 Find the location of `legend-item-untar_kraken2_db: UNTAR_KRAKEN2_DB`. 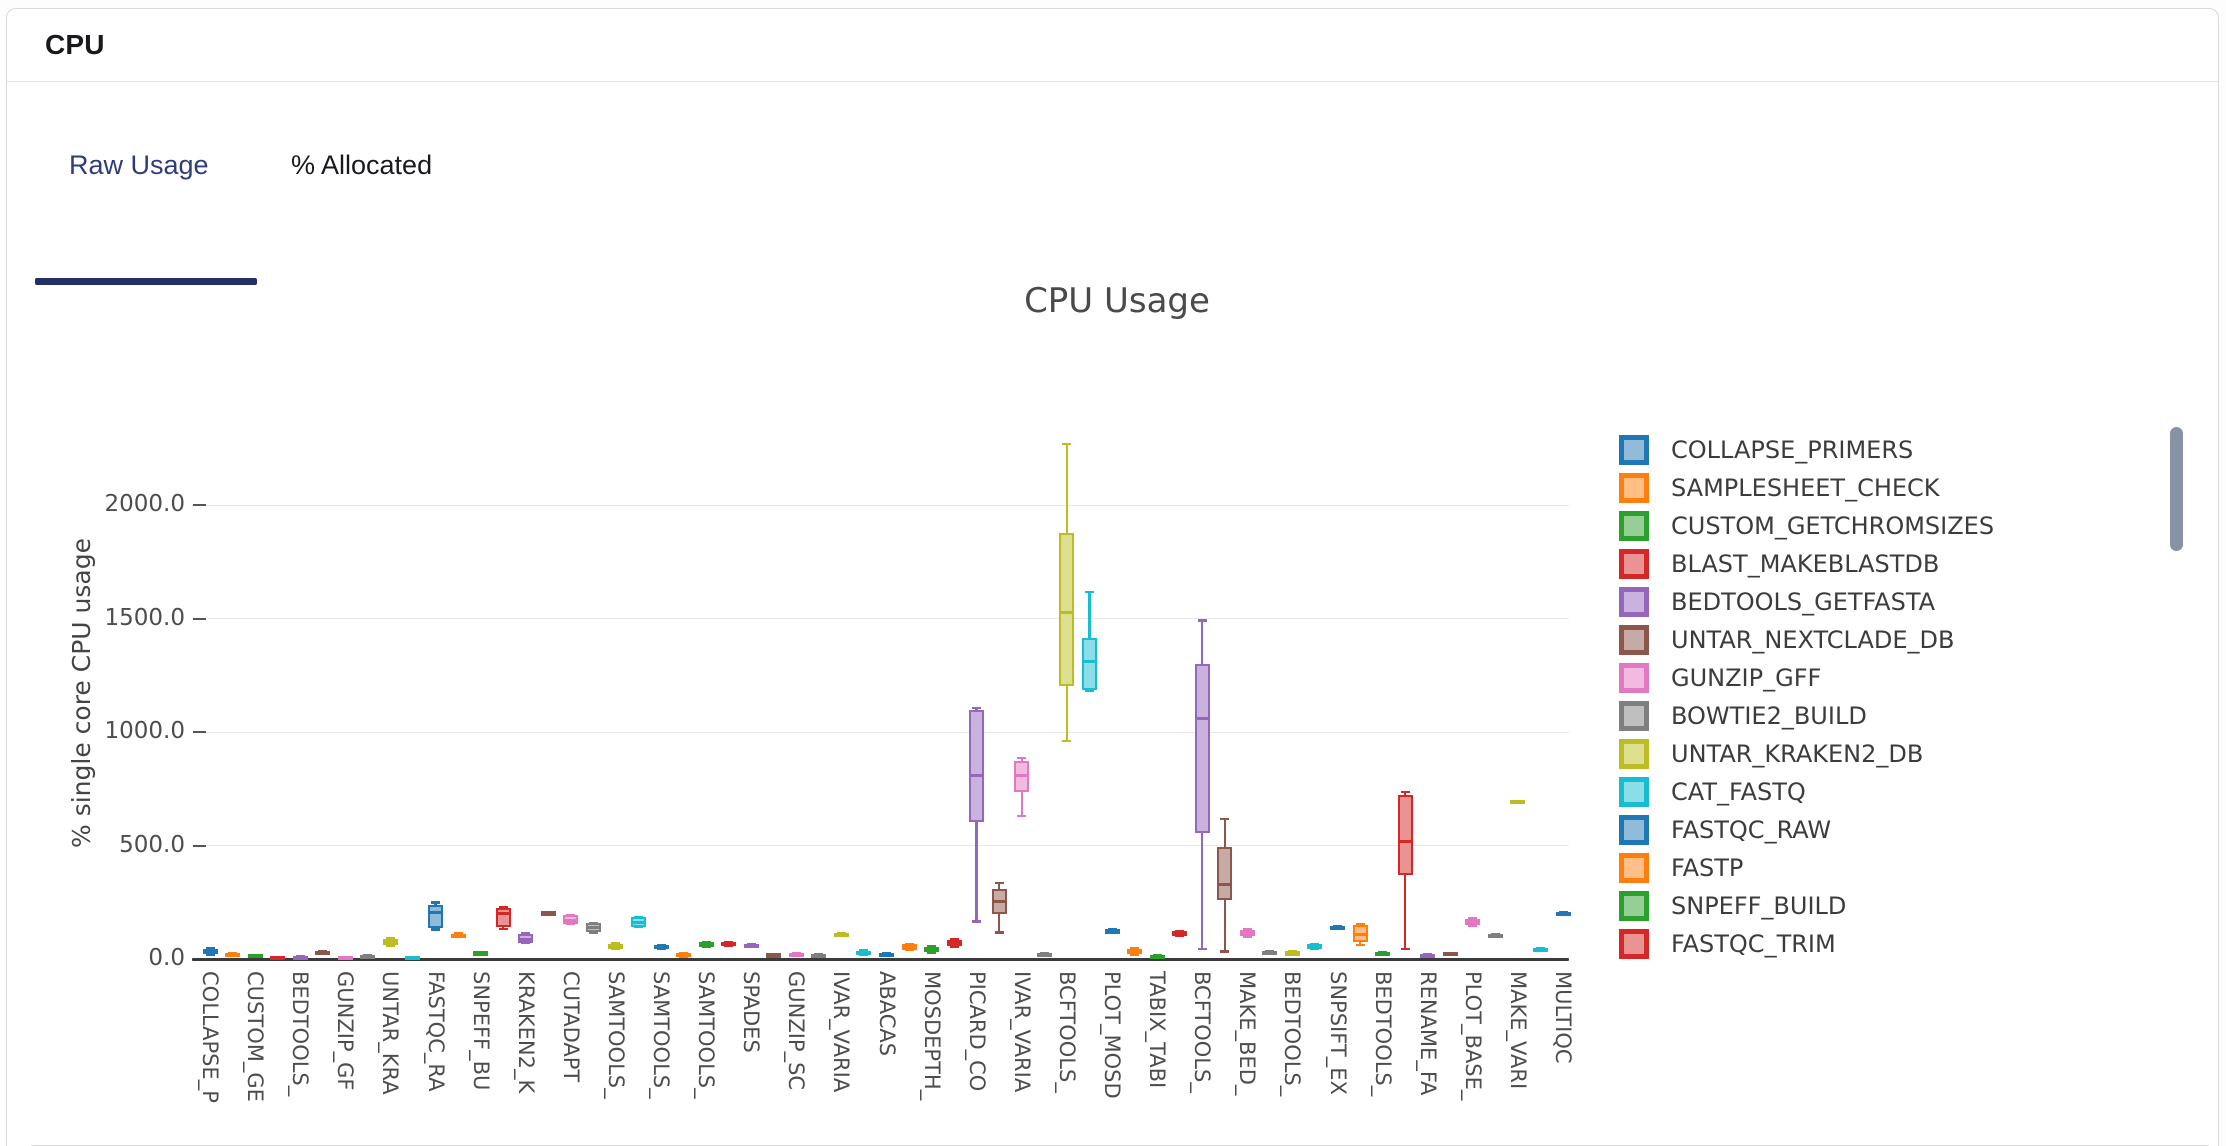

legend-item-untar_kraken2_db: UNTAR_KRAKEN2_DB is located at coordinates (1806, 754).